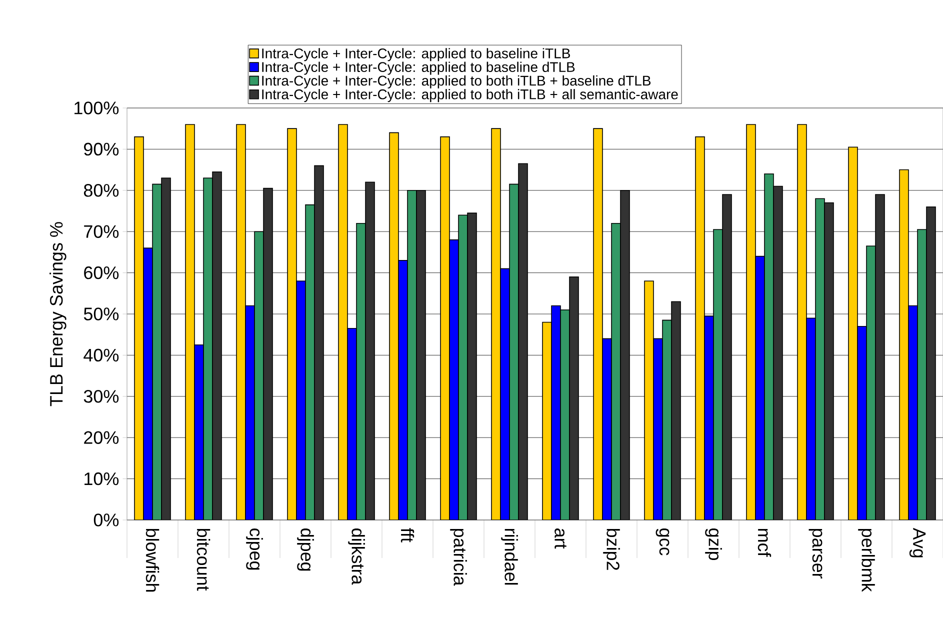  What do you see at coordinates (917, 543) in the screenshot?
I see `x-tick-label: Avg` at bounding box center [917, 543].